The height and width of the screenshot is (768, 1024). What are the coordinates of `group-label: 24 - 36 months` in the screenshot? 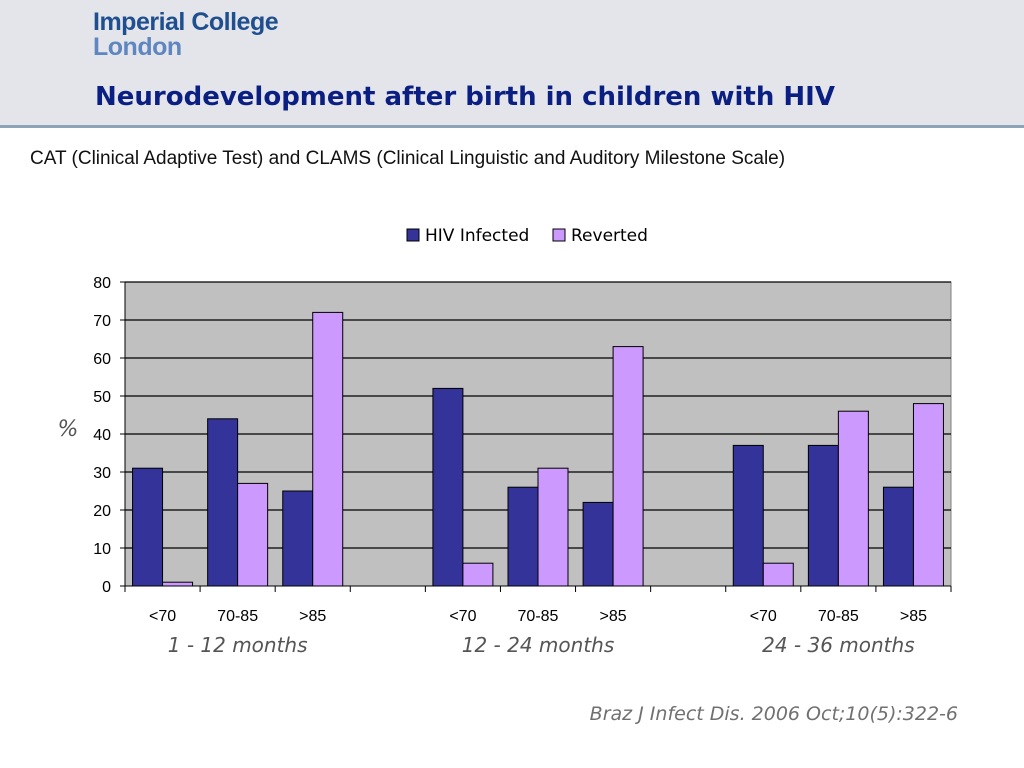 It's located at (838, 645).